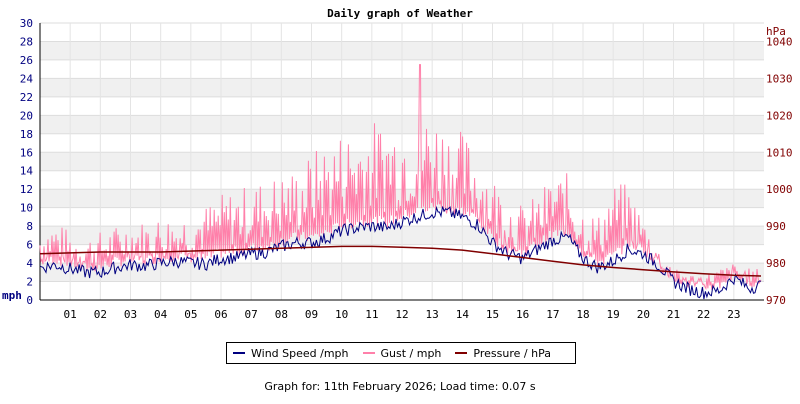  I want to click on x-tick-label: 21, so click(673, 314).